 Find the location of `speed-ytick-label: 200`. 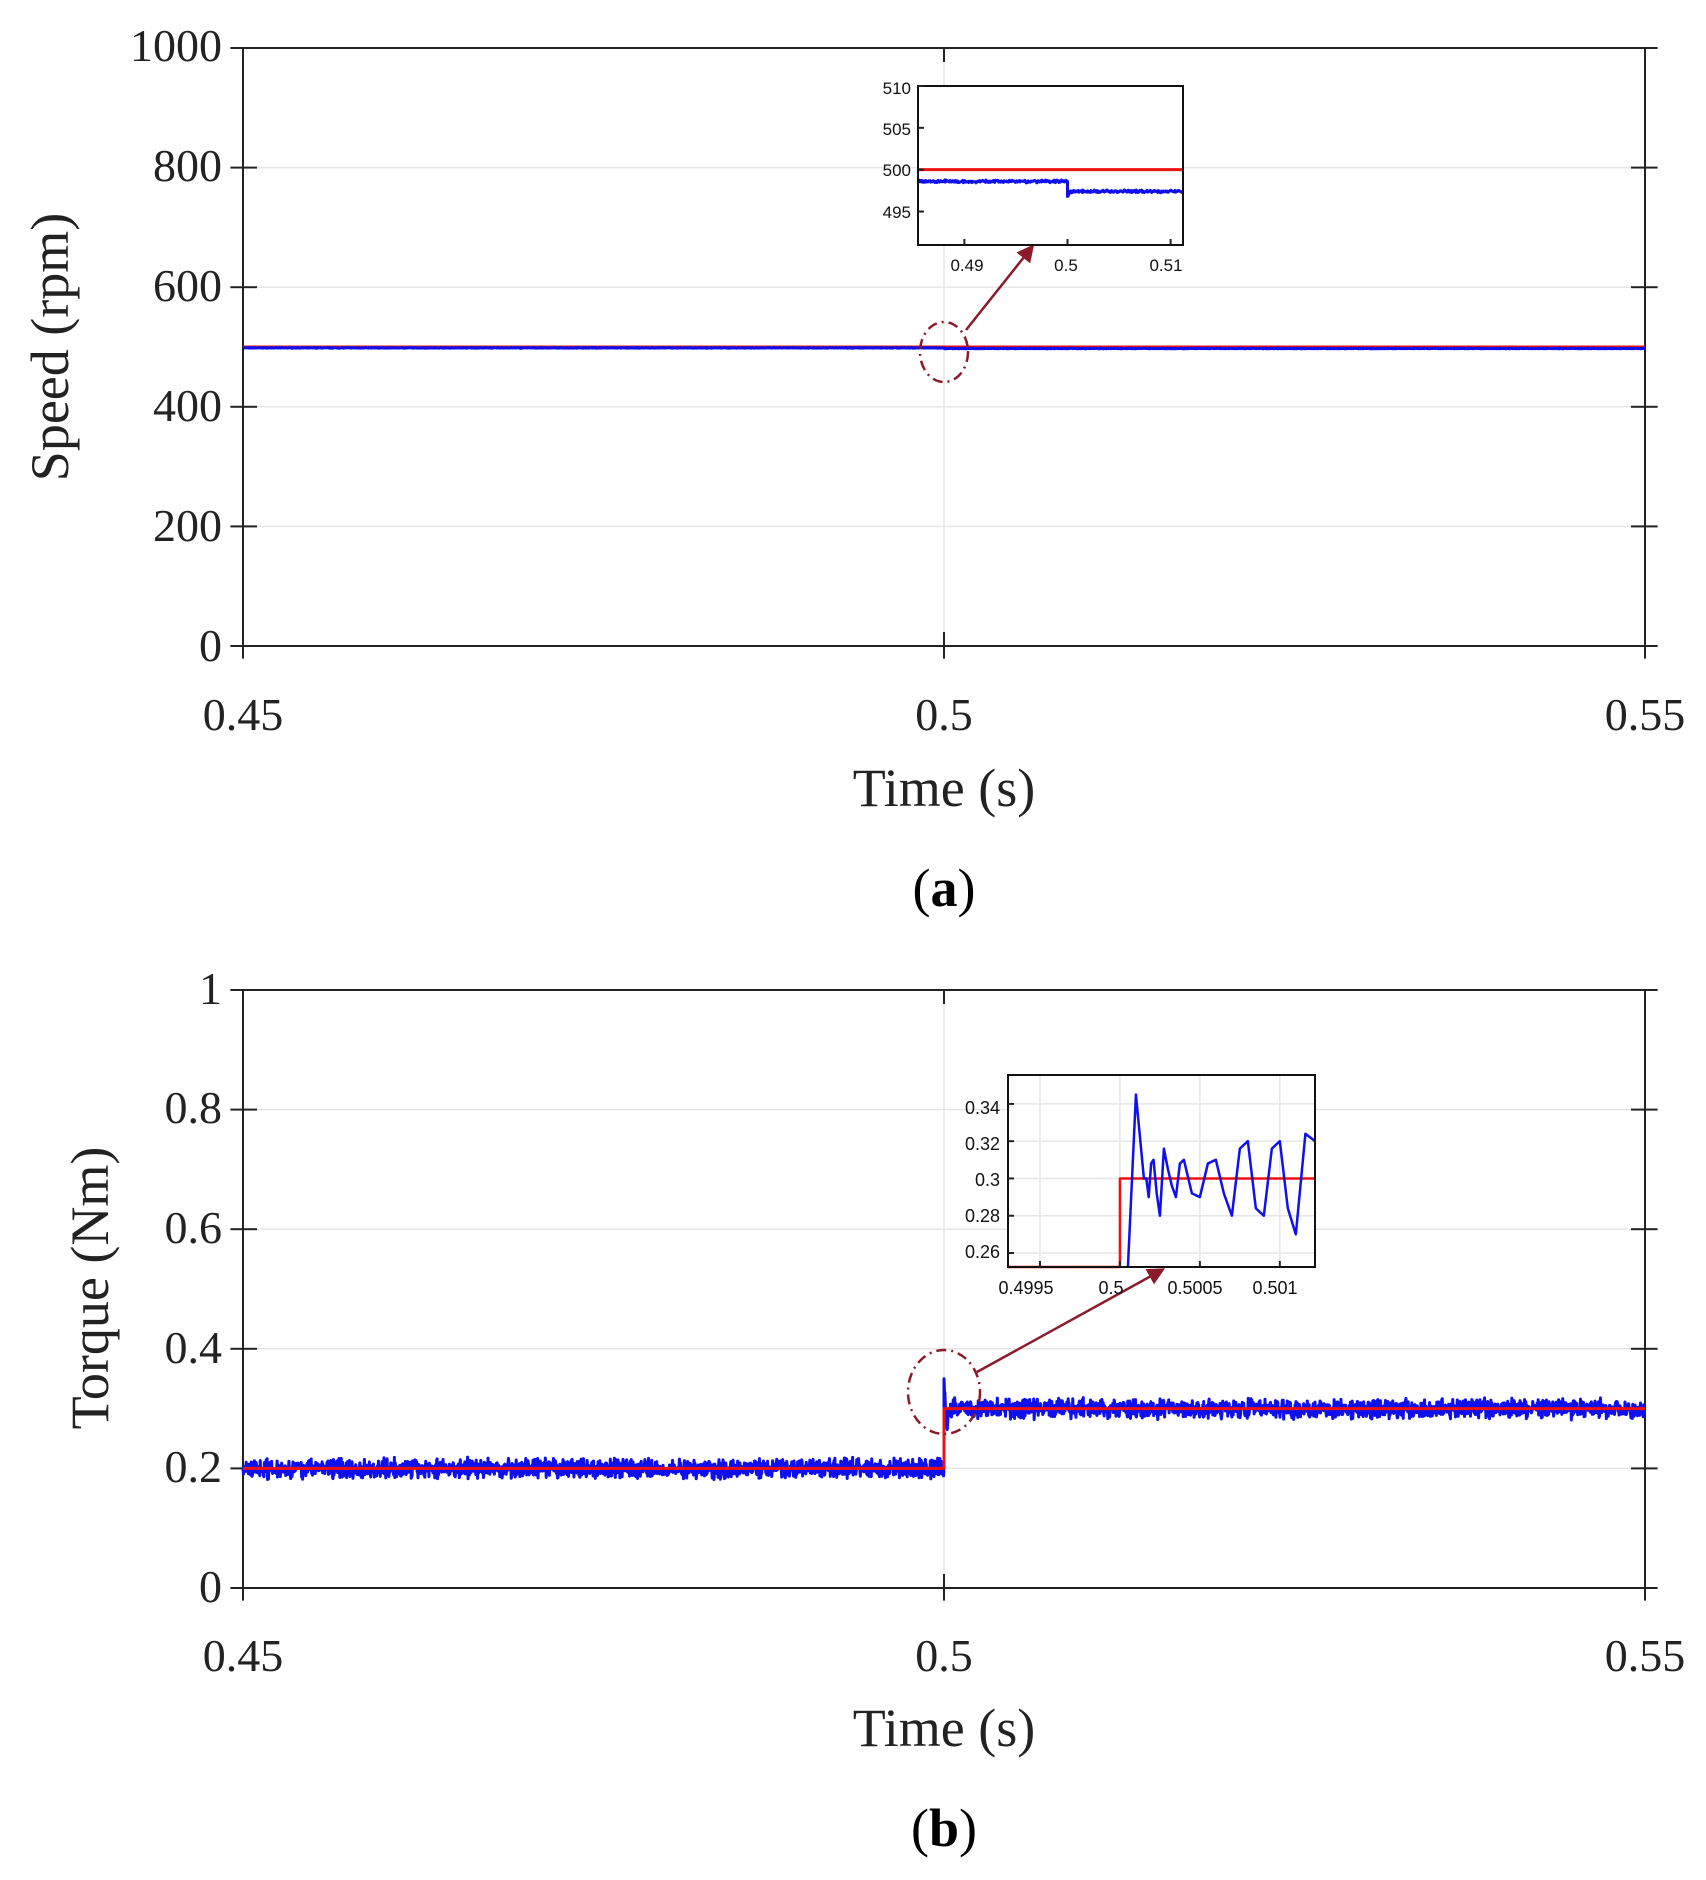

speed-ytick-label: 200 is located at coordinates (187, 525).